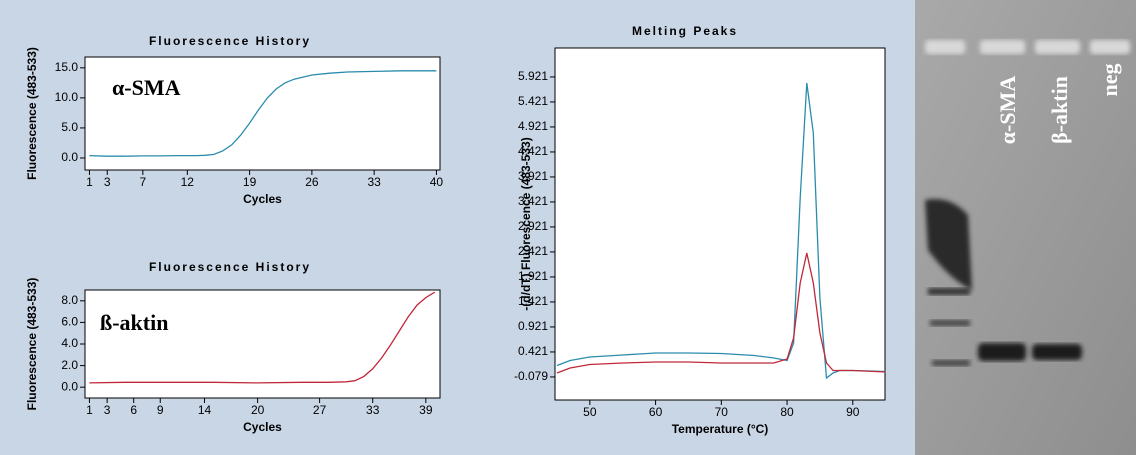  I want to click on y-tick-label: 5.421, so click(533, 101).